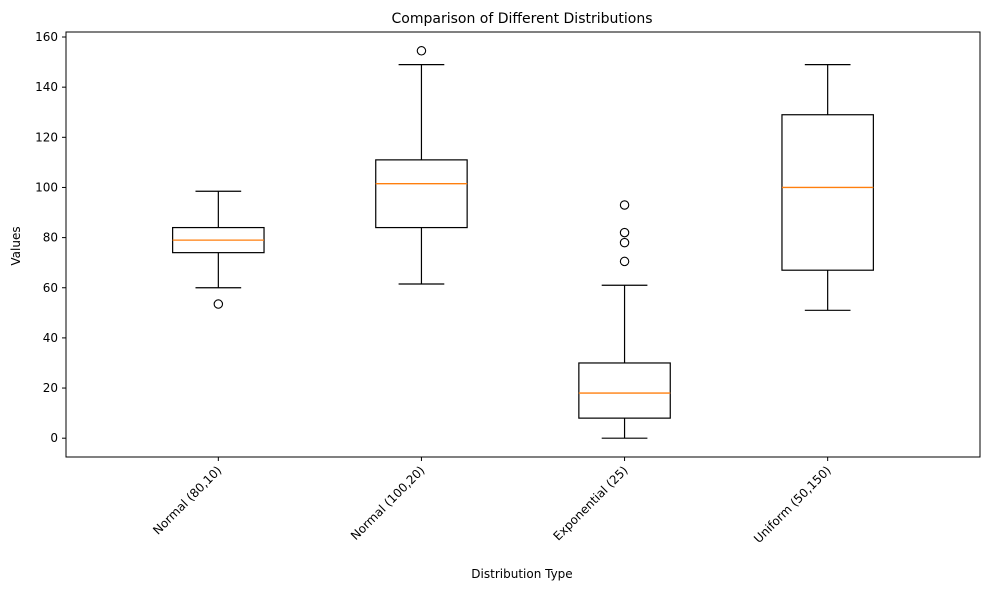 The width and height of the screenshot is (989, 590). What do you see at coordinates (50, 288) in the screenshot?
I see `y-tick-label: 60` at bounding box center [50, 288].